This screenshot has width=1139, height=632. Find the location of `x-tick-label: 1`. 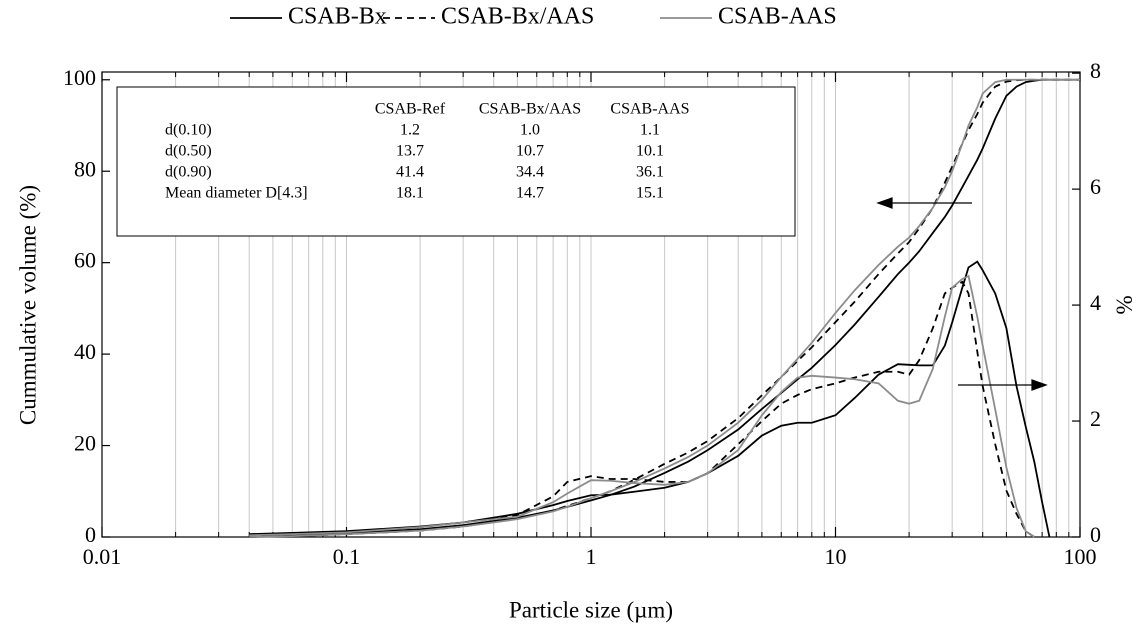

x-tick-label: 1 is located at coordinates (591, 556).